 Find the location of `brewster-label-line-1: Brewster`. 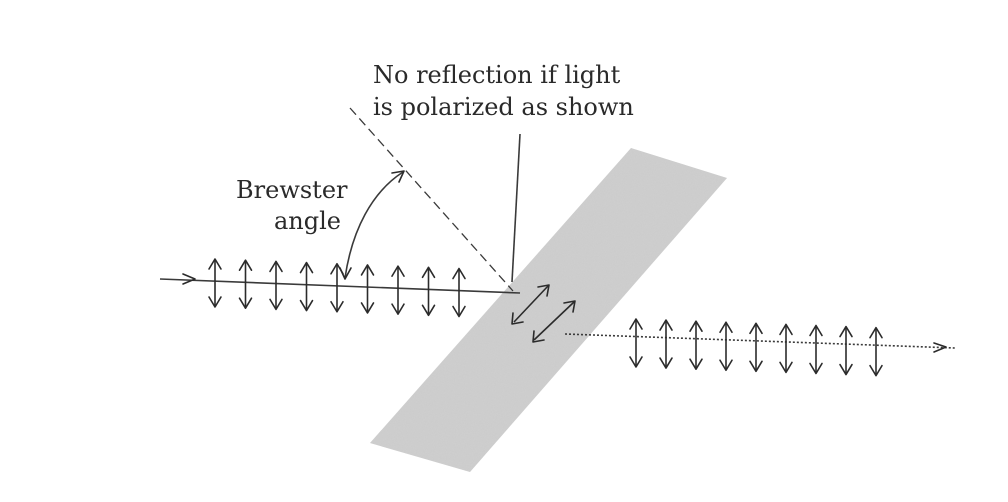

brewster-label-line-1: Brewster is located at coordinates (292, 190).